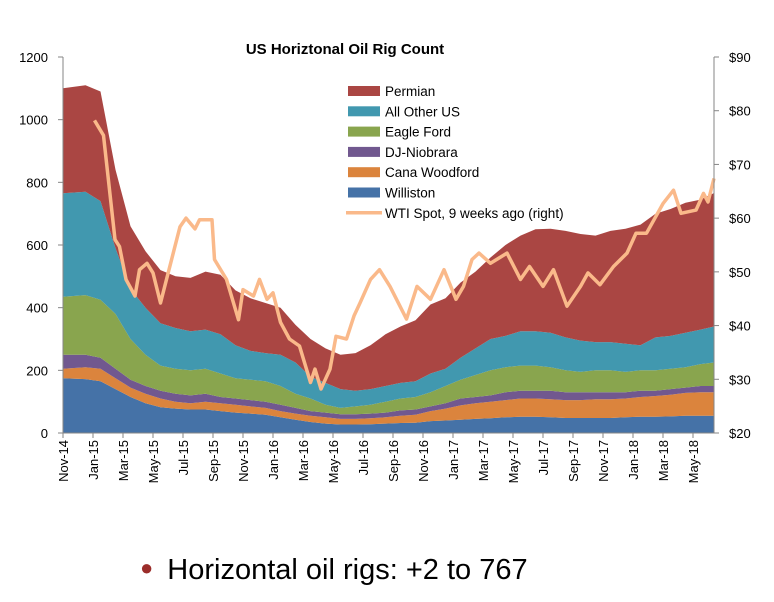 The height and width of the screenshot is (602, 774). What do you see at coordinates (474, 213) in the screenshot?
I see `legend-label: WTI Spot, 9 weeks ago (right)` at bounding box center [474, 213].